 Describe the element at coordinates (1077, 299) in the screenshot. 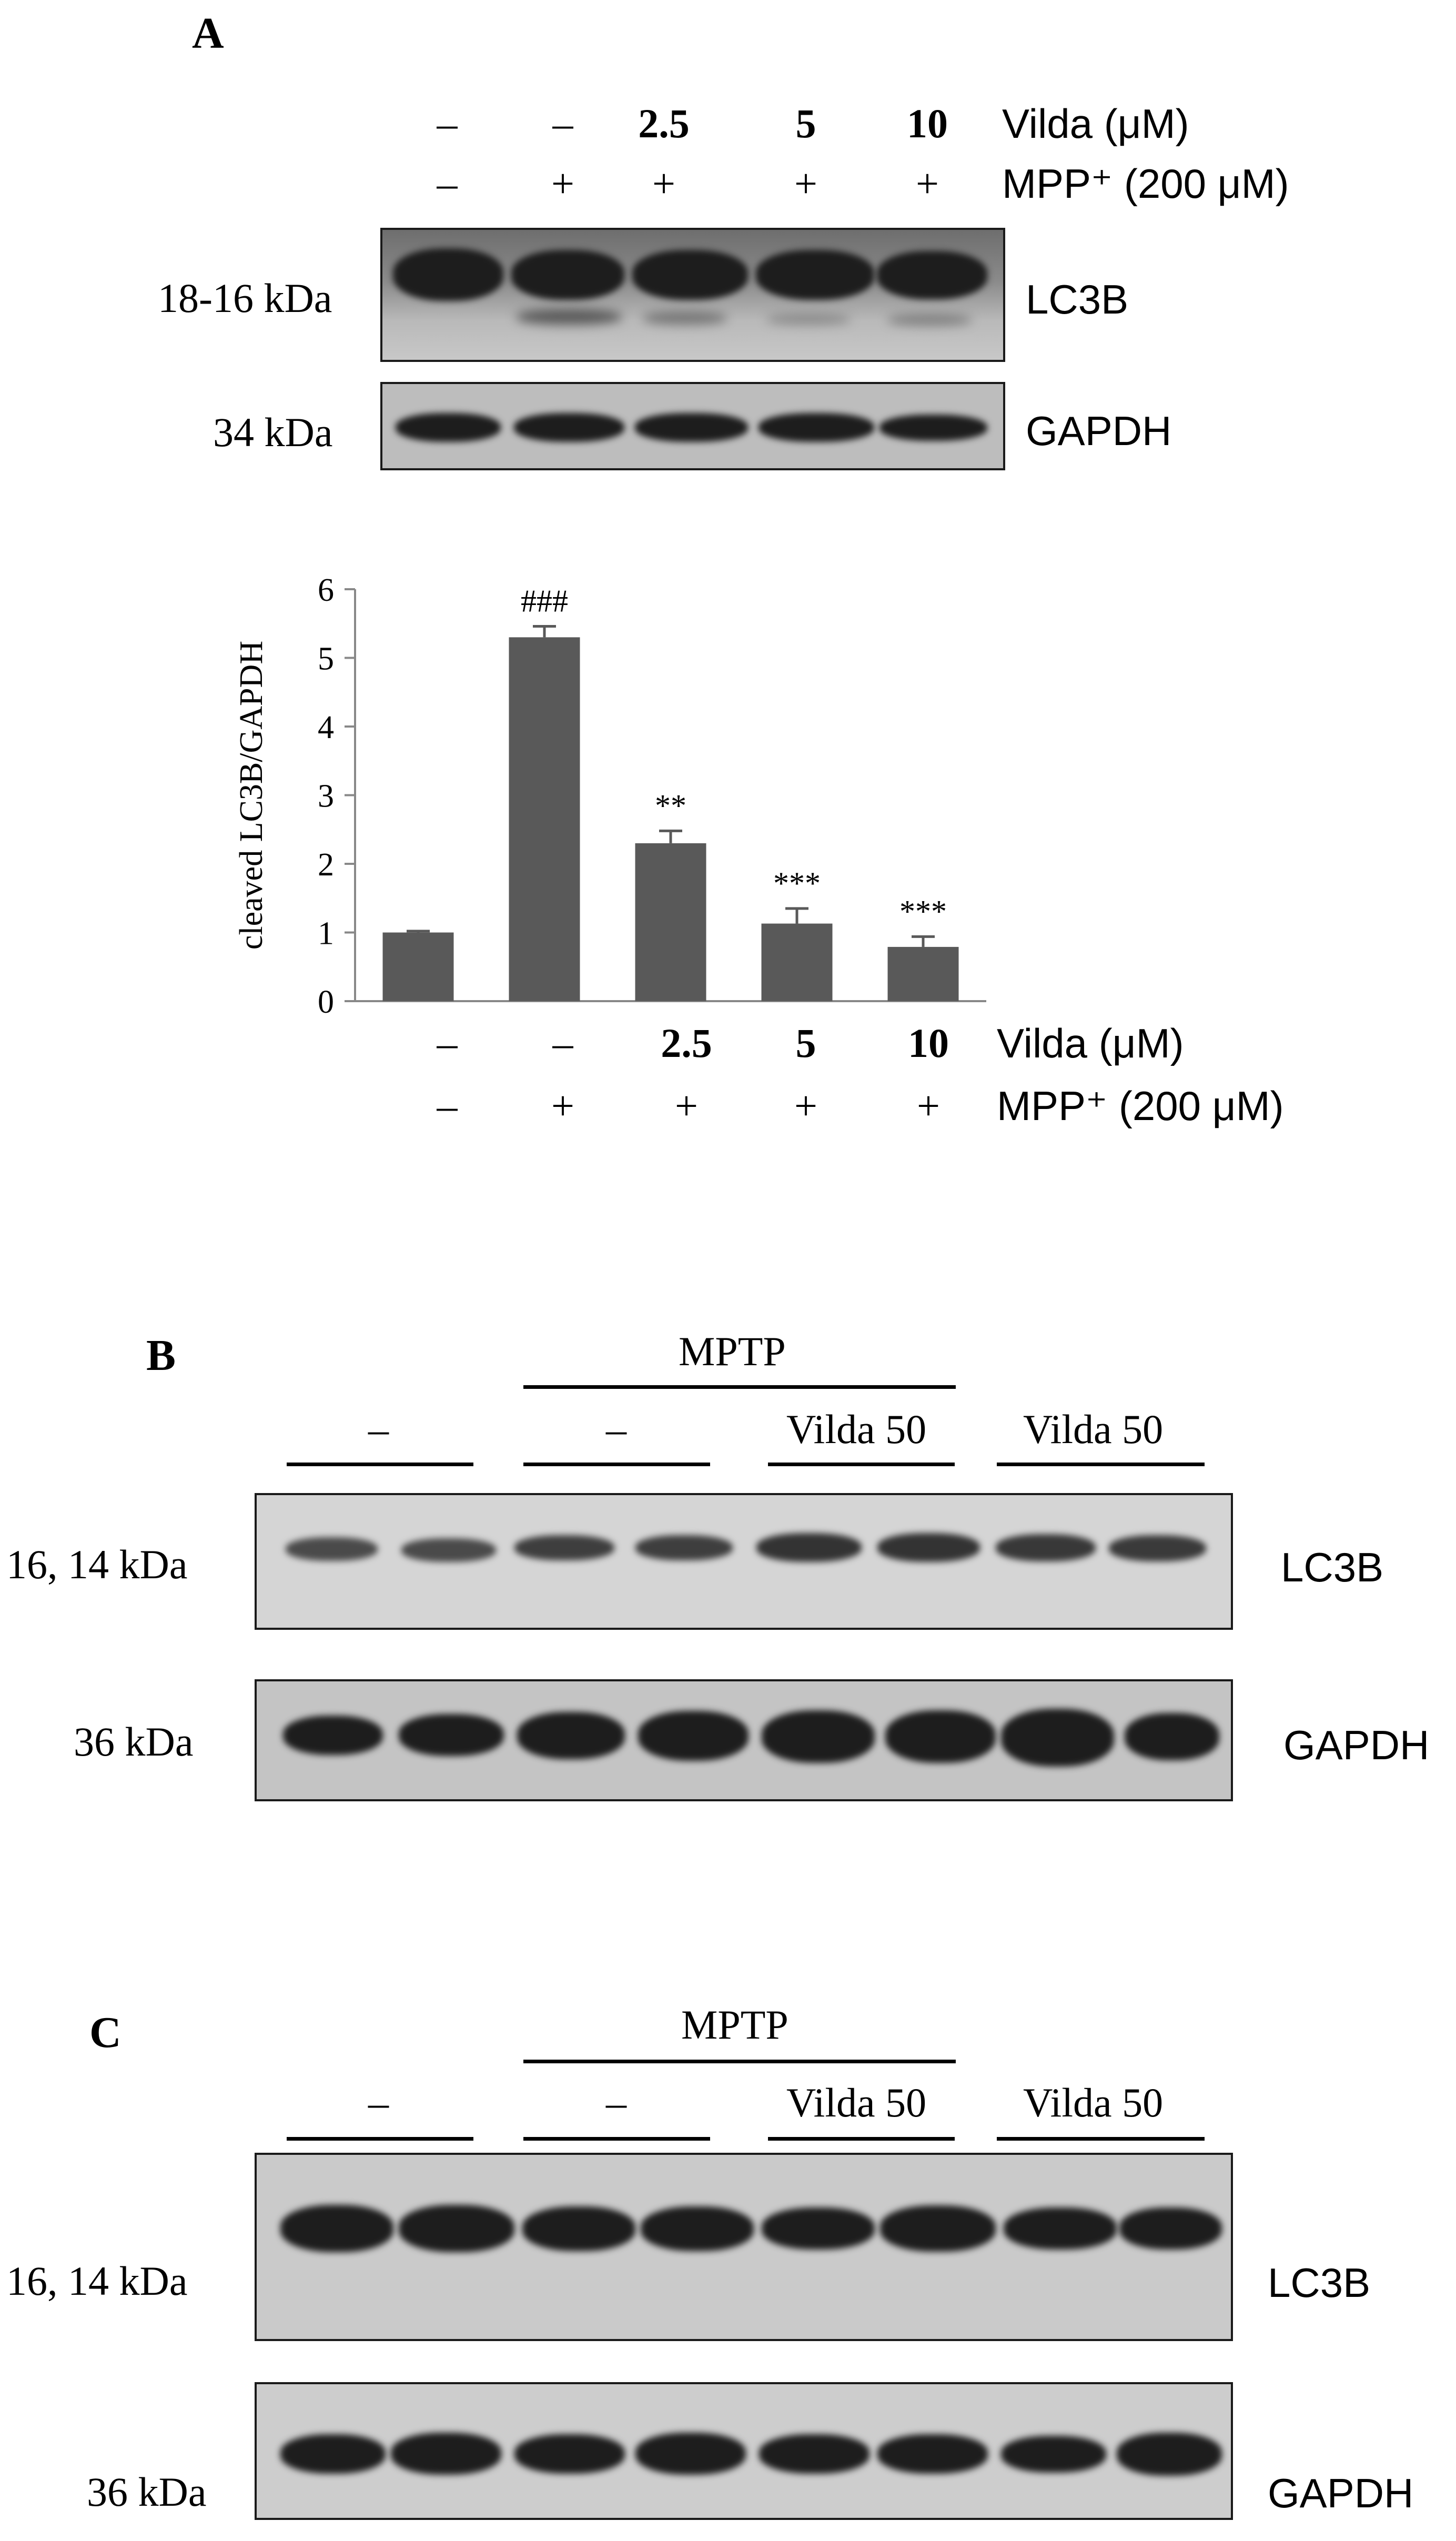

I see `blot-a-lc3b-protein: LC3B` at that location.